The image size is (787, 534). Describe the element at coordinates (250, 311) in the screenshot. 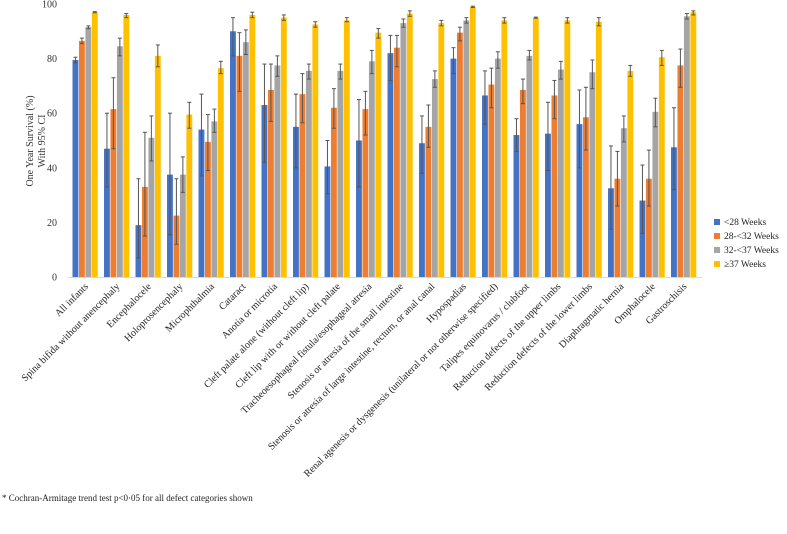

I see `x-tick-label: Anotia or microtia` at that location.